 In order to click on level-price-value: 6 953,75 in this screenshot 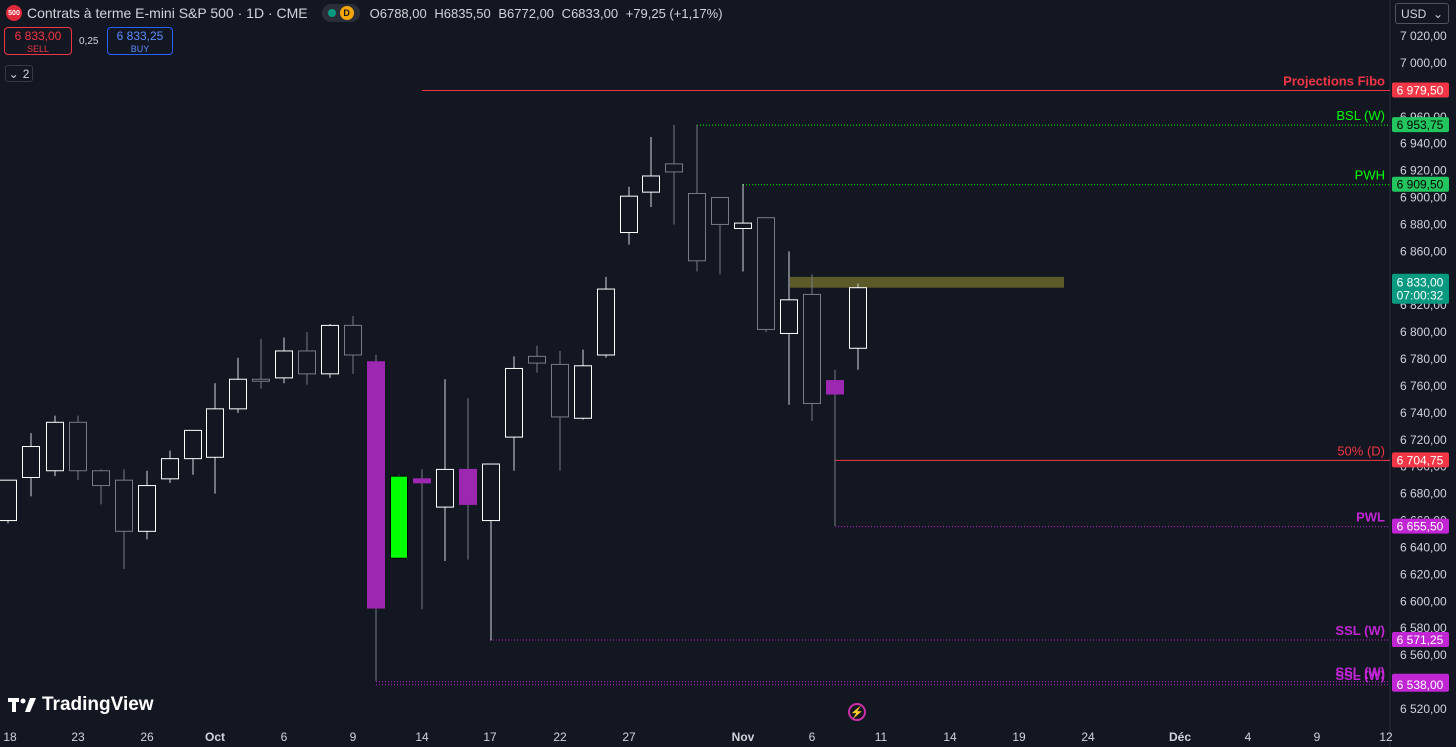, I will do `click(1420, 125)`.